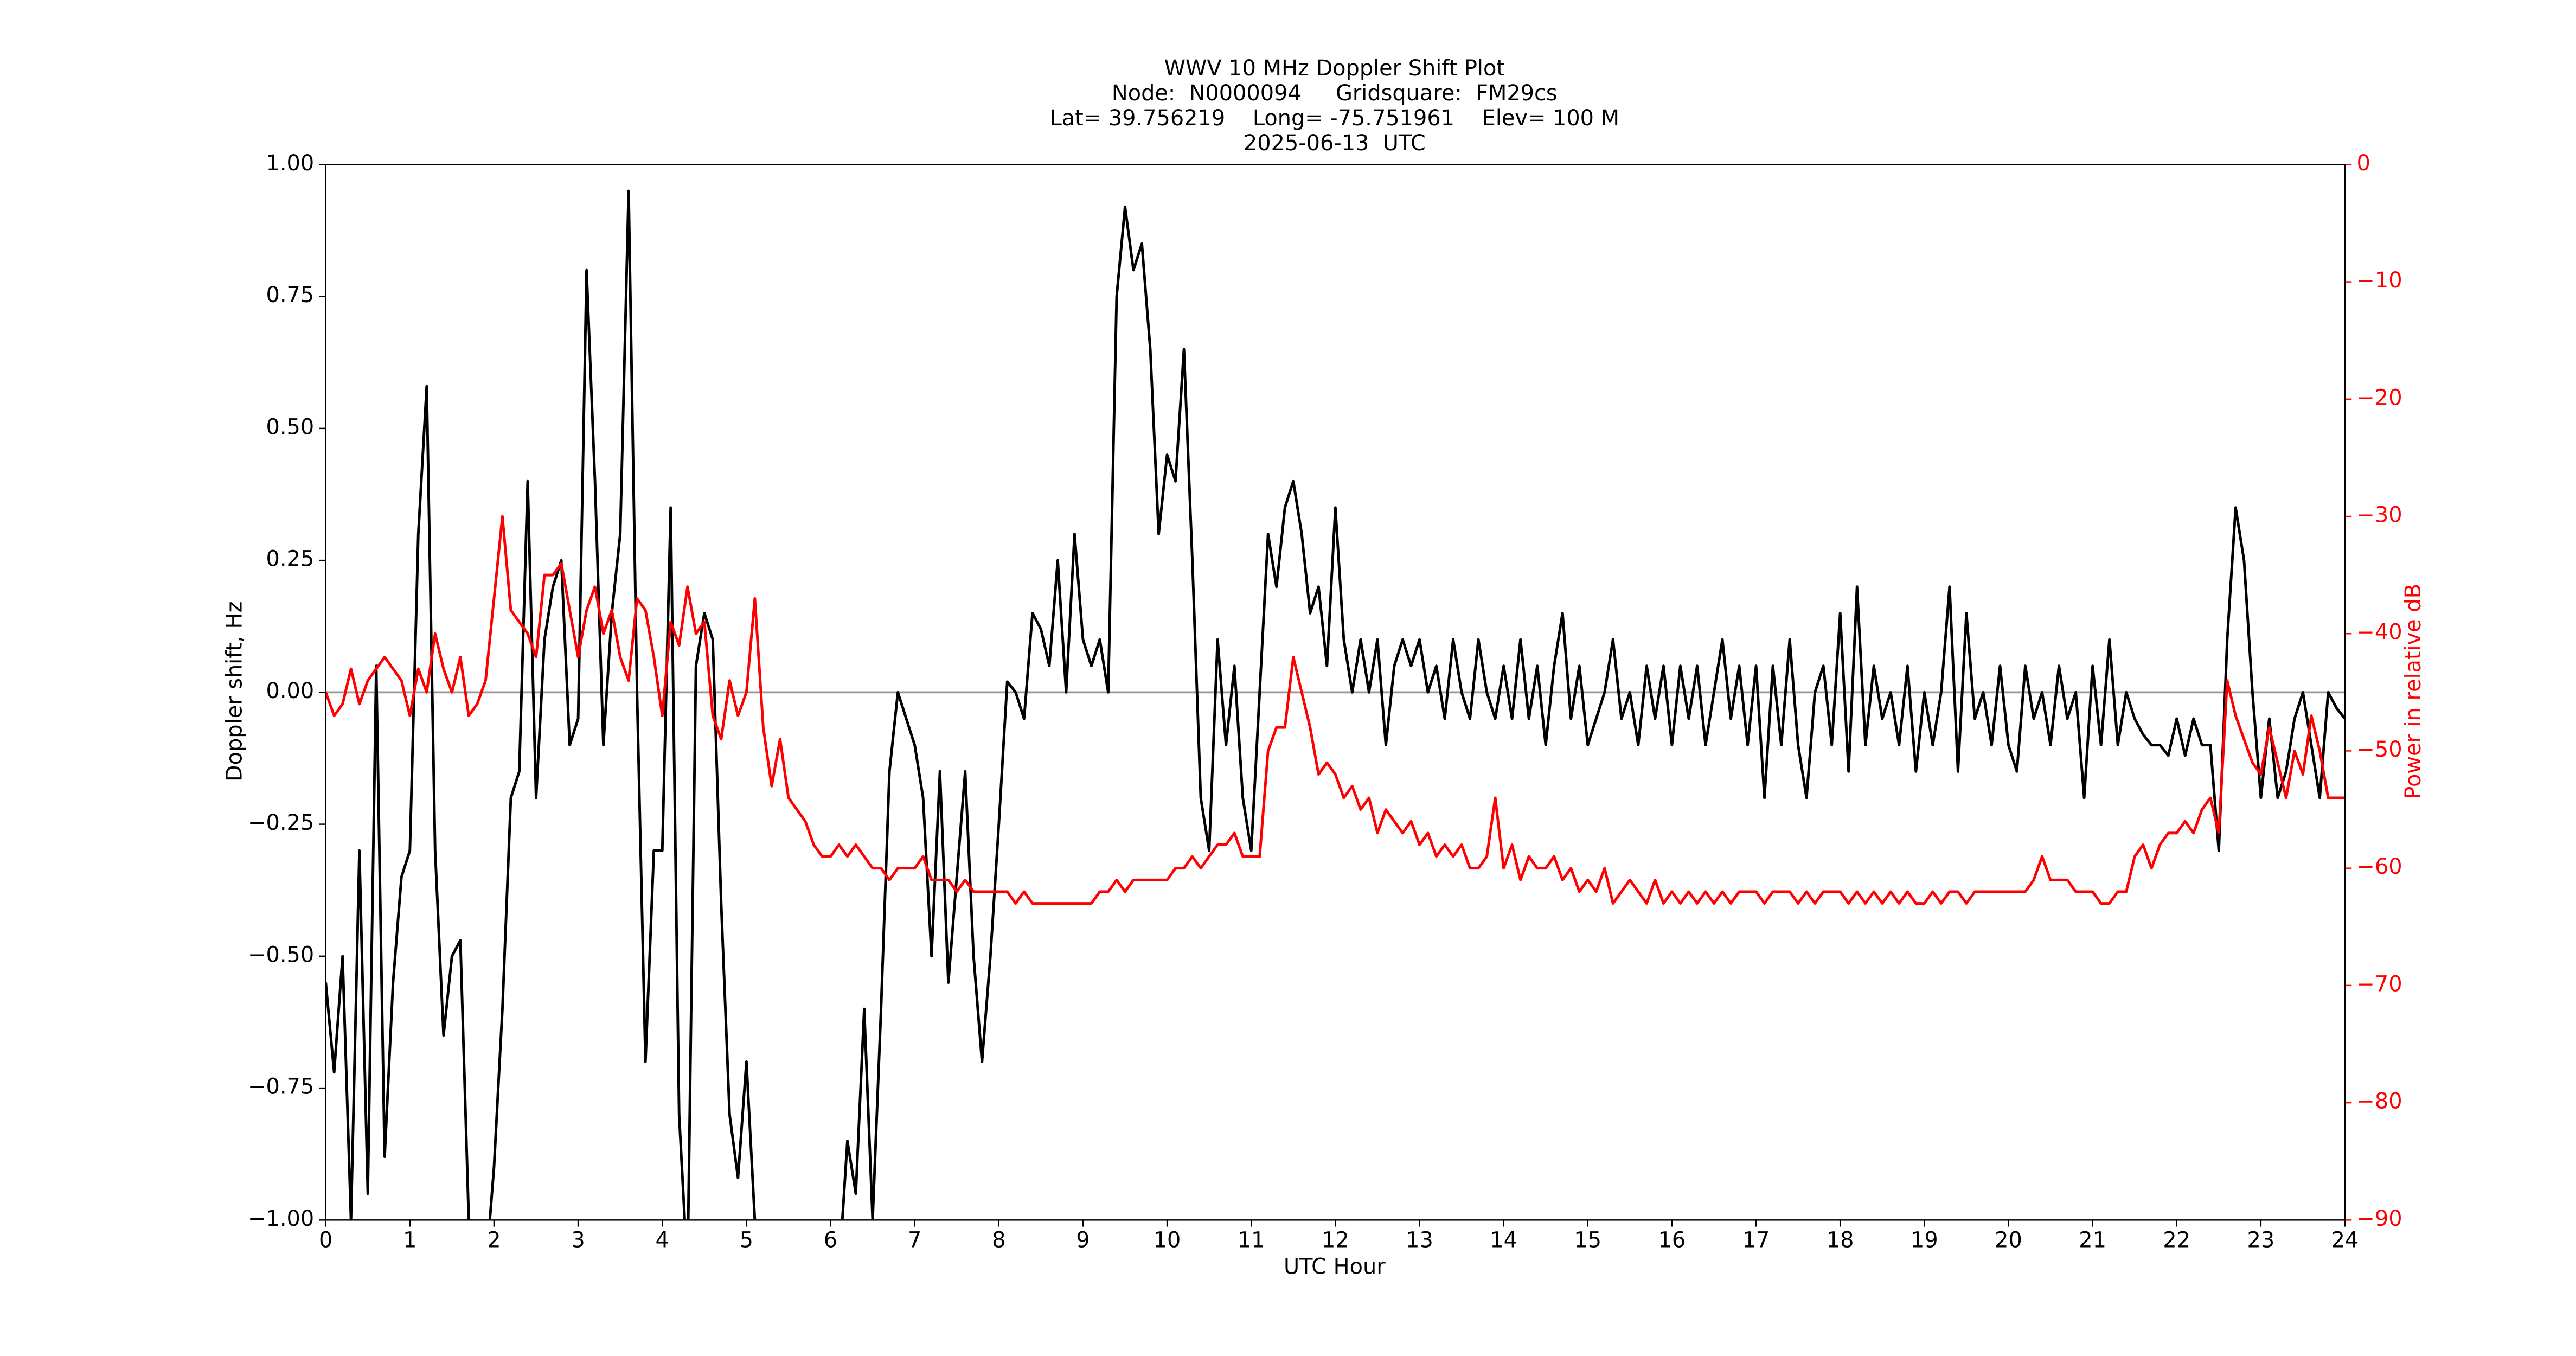 The width and height of the screenshot is (2576, 1356). Describe the element at coordinates (1419, 1240) in the screenshot. I see `x-tick-label: 13` at that location.